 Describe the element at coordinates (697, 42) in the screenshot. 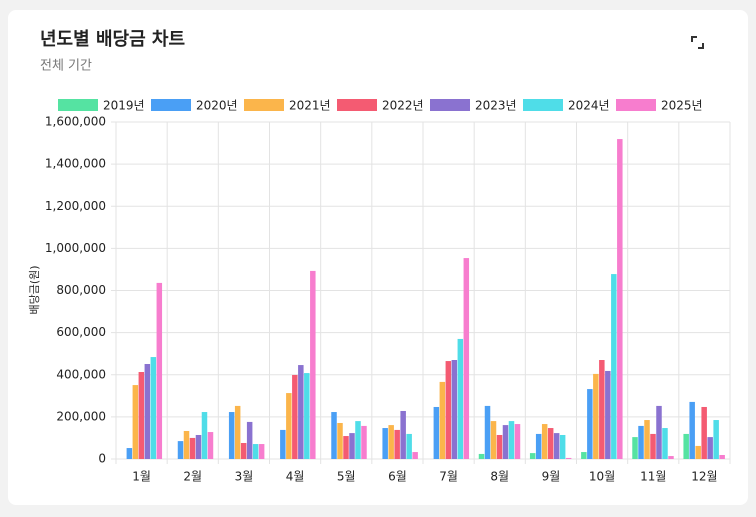

I see `expand-icon` at that location.